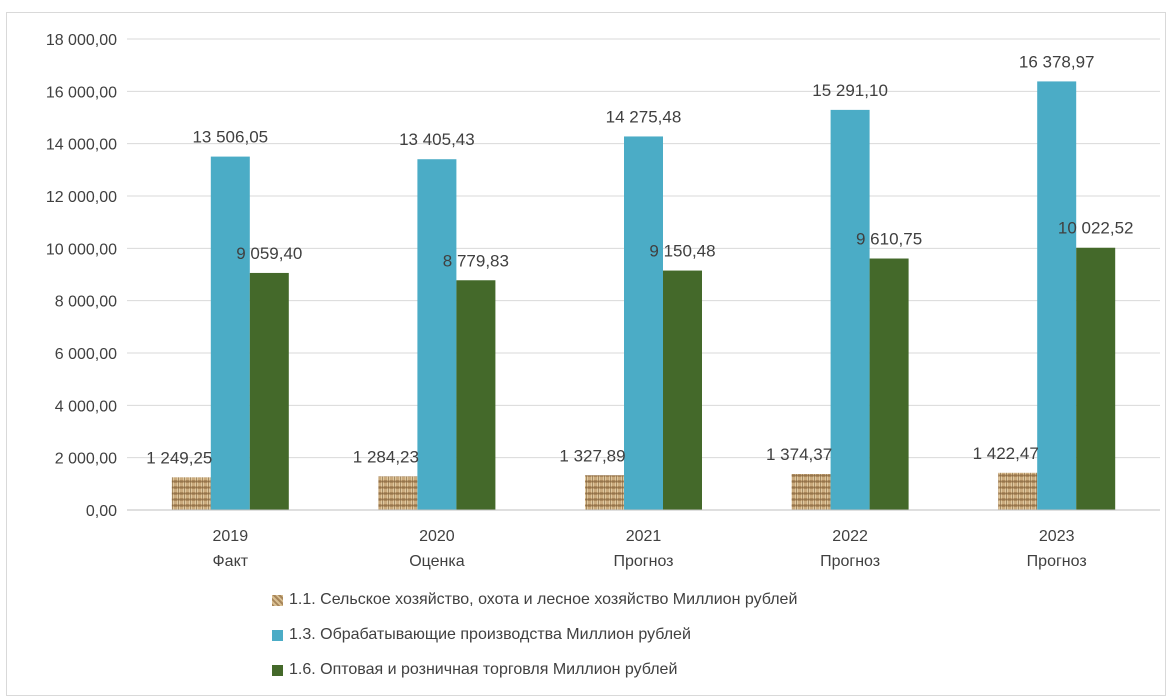 The height and width of the screenshot is (698, 1173). Describe the element at coordinates (86, 459) in the screenshot. I see `y-tick-label: 2 000,00` at that location.